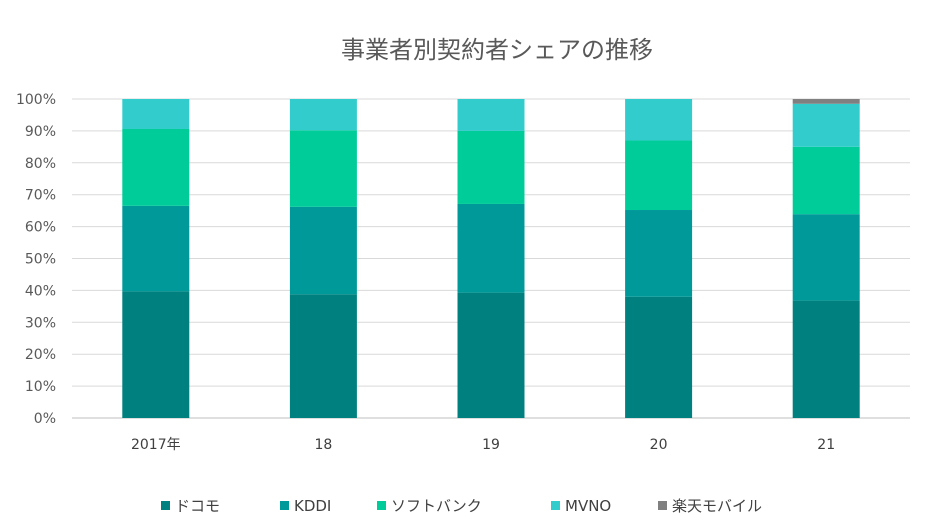 This screenshot has width=934, height=529. I want to click on y-tick-label: 30%, so click(40, 323).